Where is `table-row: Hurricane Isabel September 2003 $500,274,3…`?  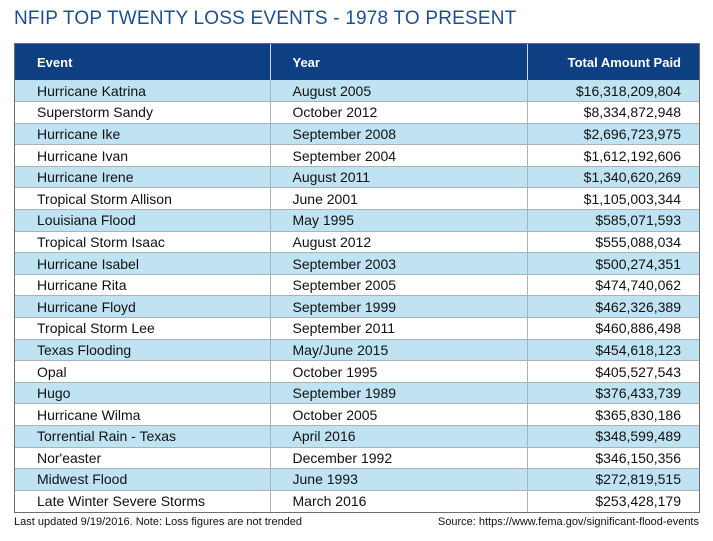
table-row: Hurricane Isabel September 2003 $500,274,3… is located at coordinates (357, 263).